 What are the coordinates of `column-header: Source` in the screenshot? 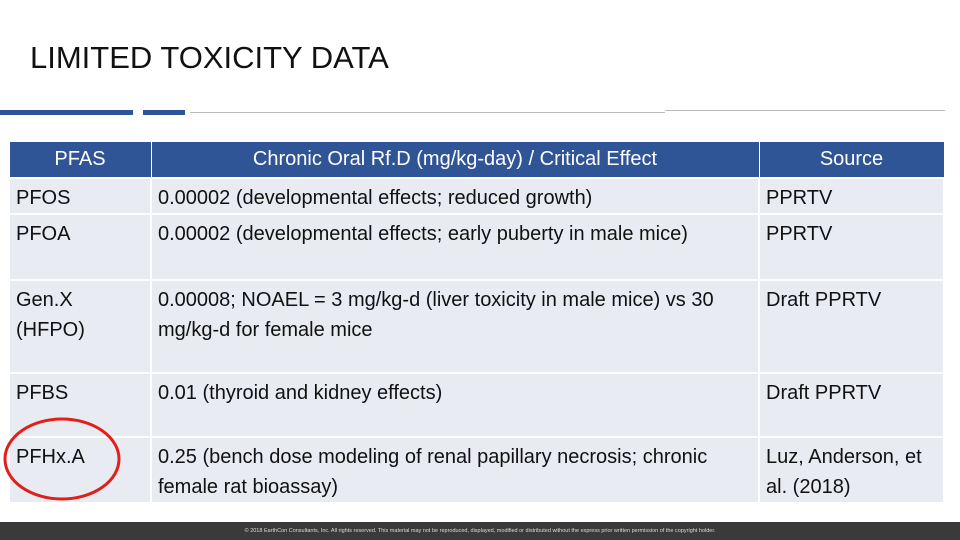 It's located at (851, 160).